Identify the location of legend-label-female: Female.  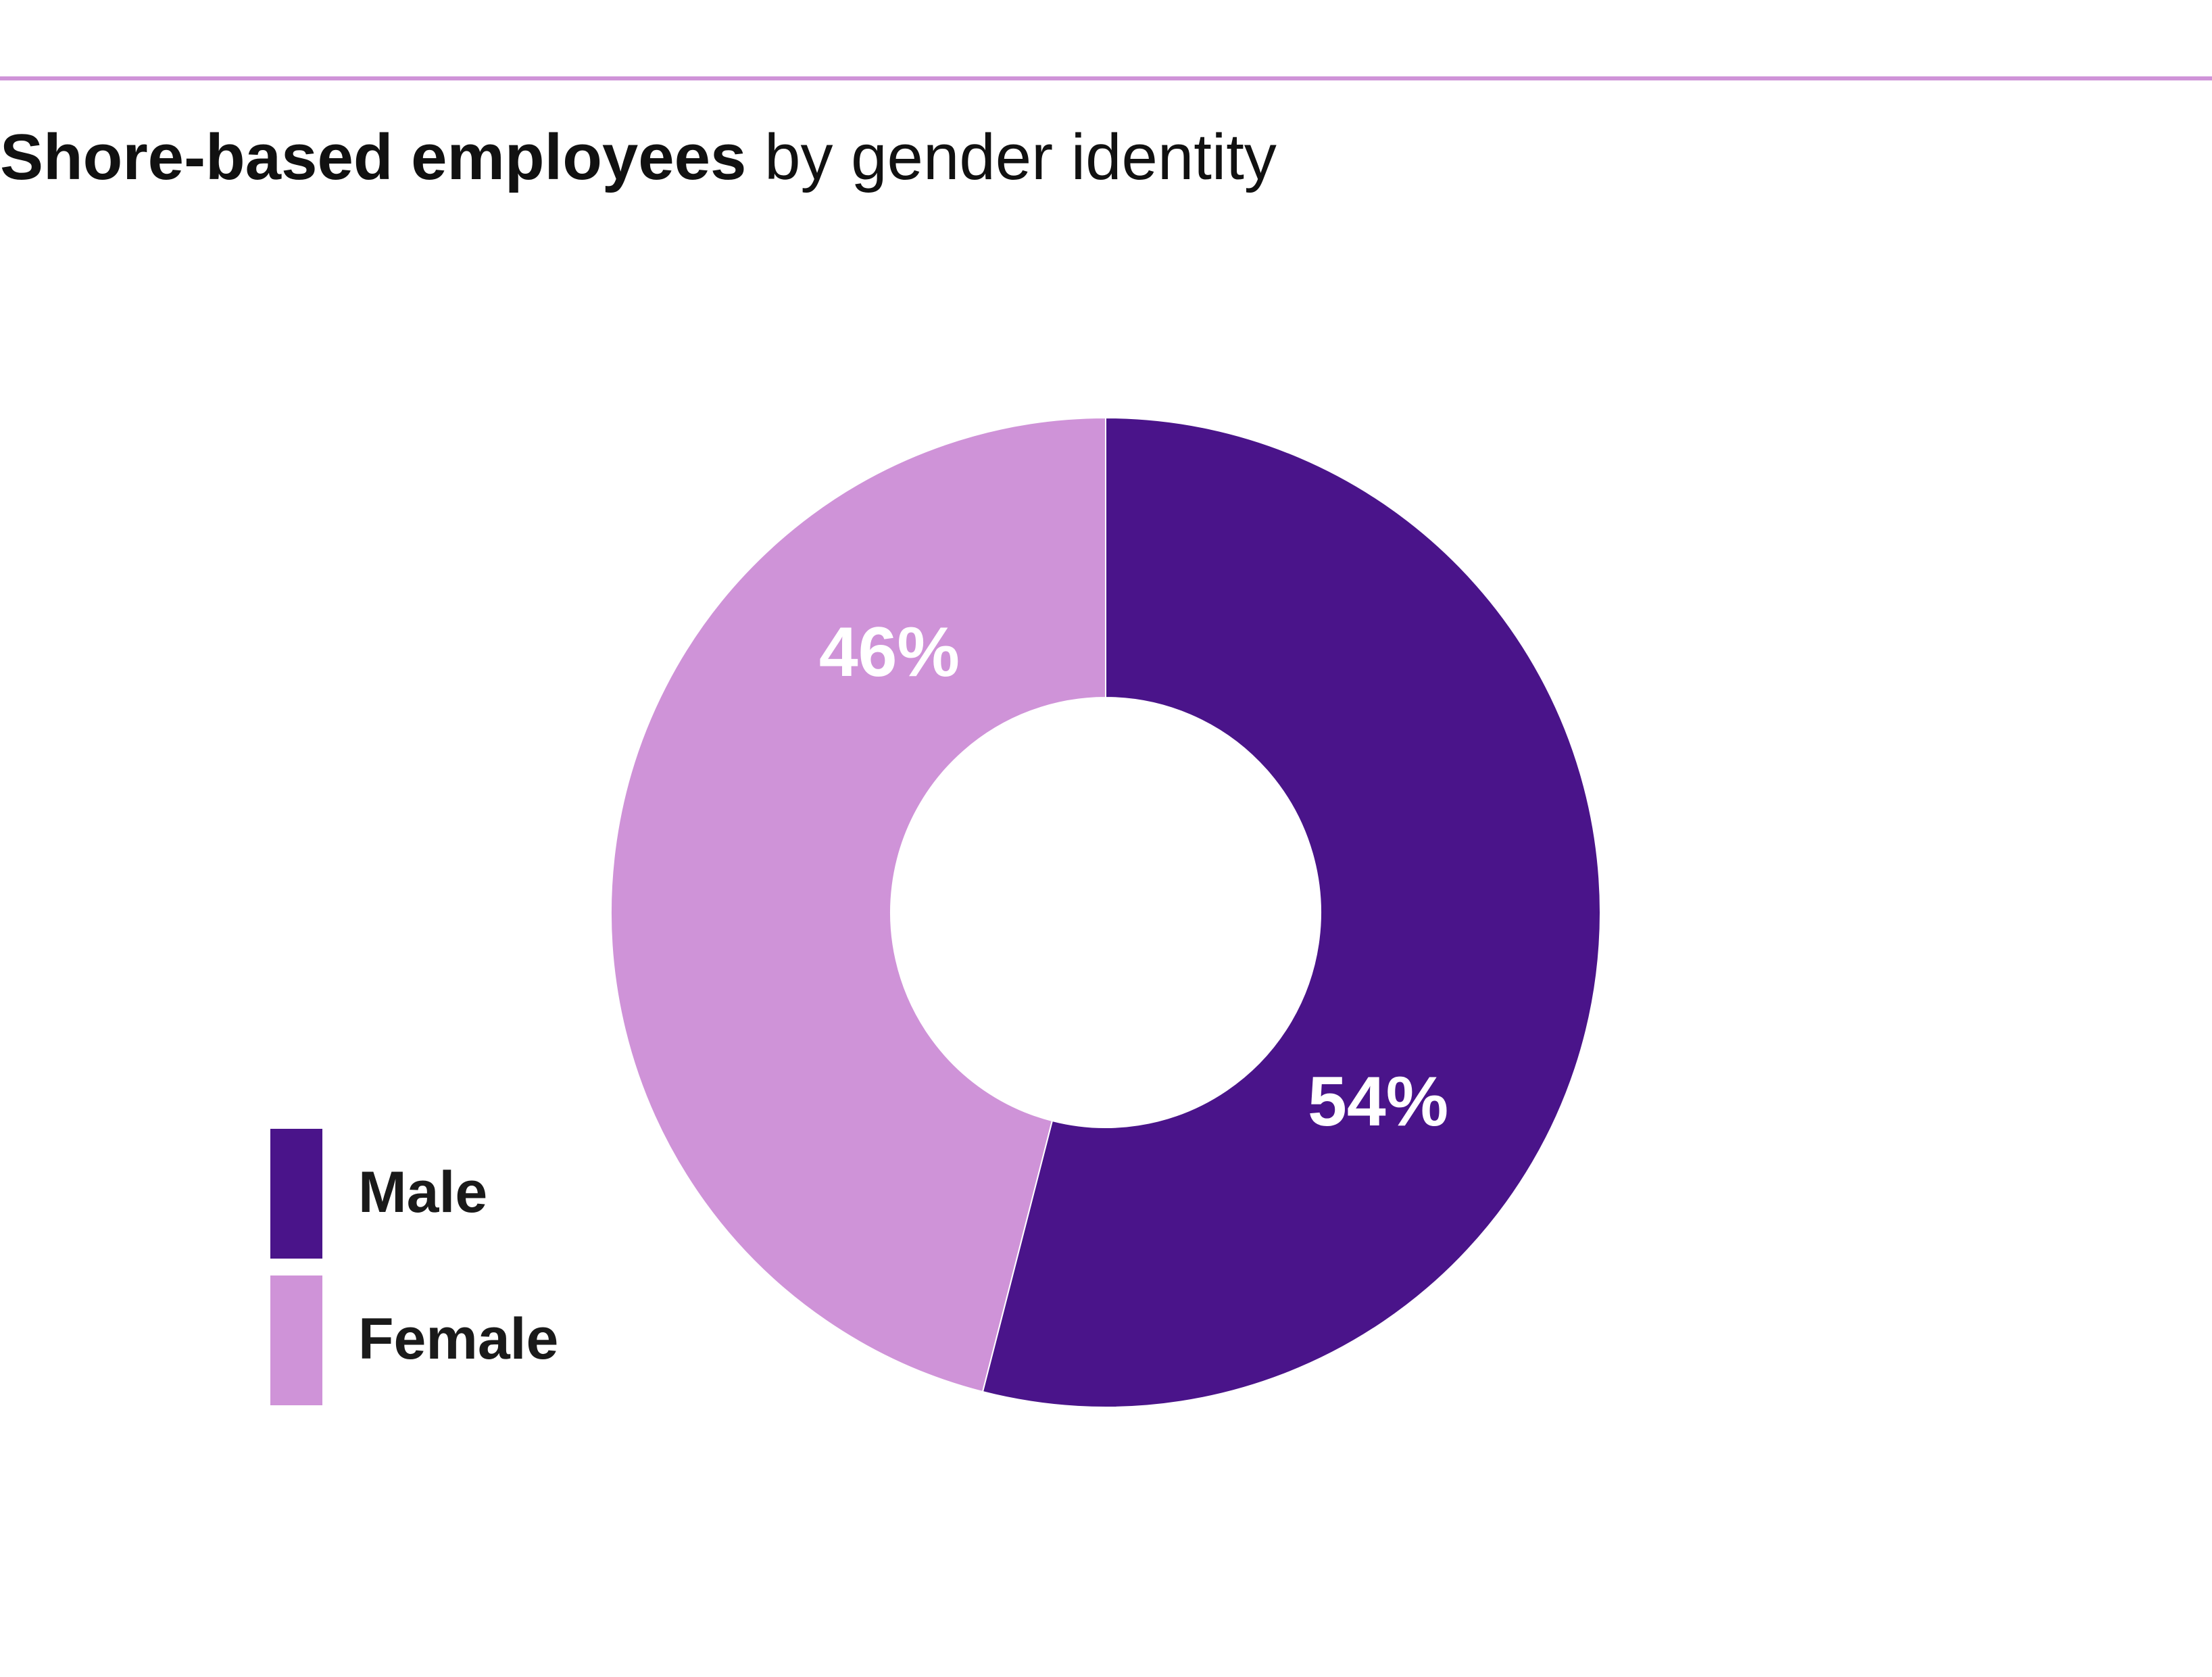
(458, 1339).